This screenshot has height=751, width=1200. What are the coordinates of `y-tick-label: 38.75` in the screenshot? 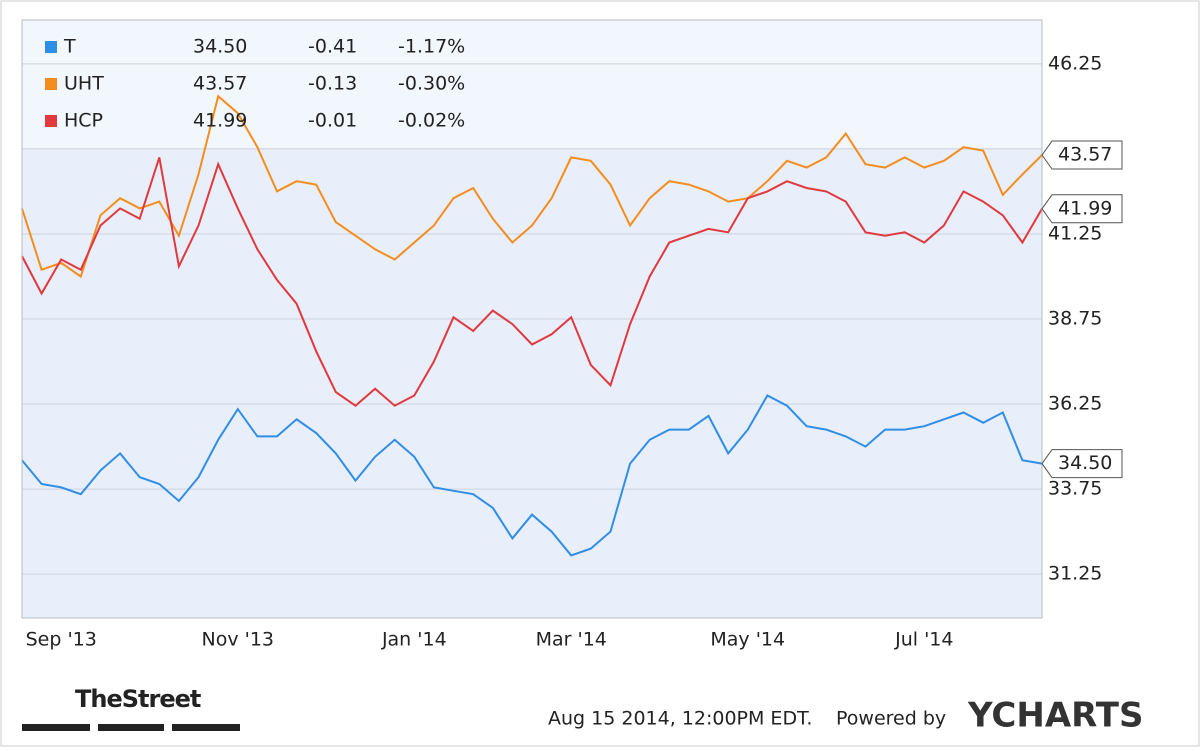 It's located at (1075, 319).